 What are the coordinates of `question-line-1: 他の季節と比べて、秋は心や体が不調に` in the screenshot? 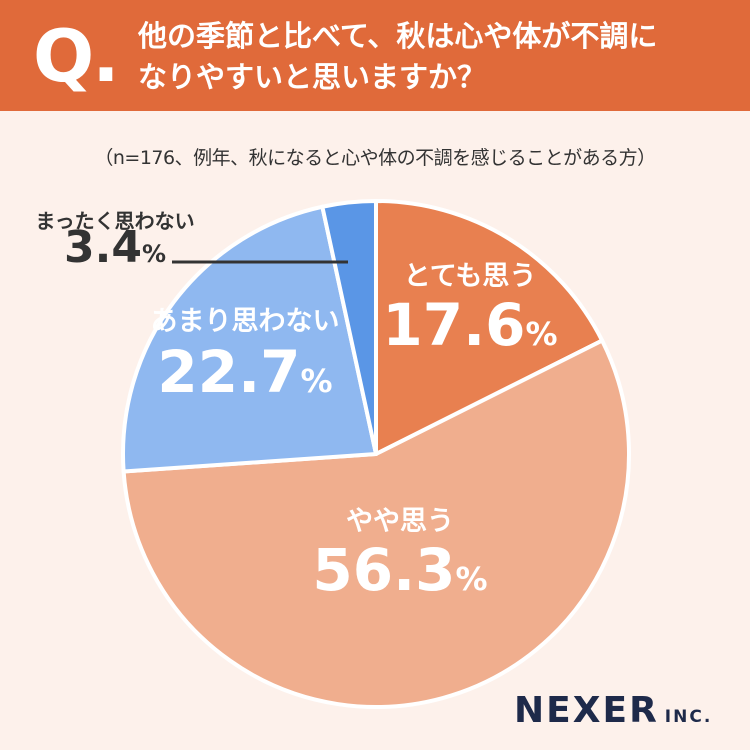 It's located at (398, 36).